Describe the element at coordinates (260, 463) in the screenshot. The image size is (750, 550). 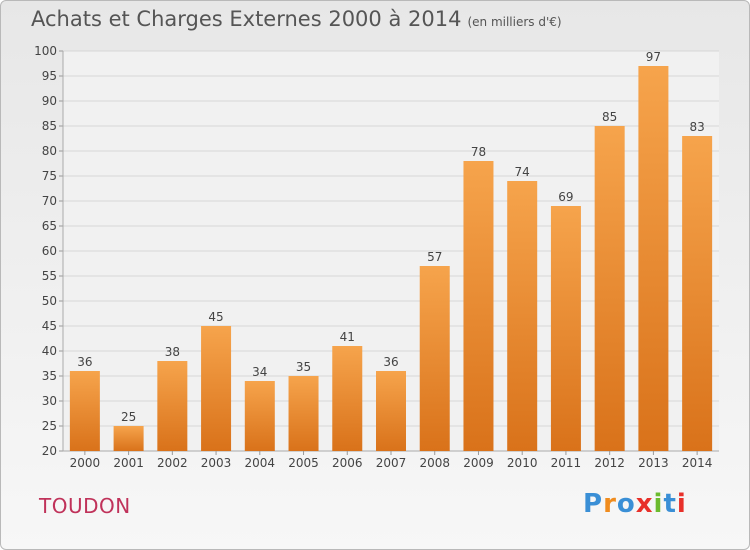
I see `x-tick-label: 2004` at that location.